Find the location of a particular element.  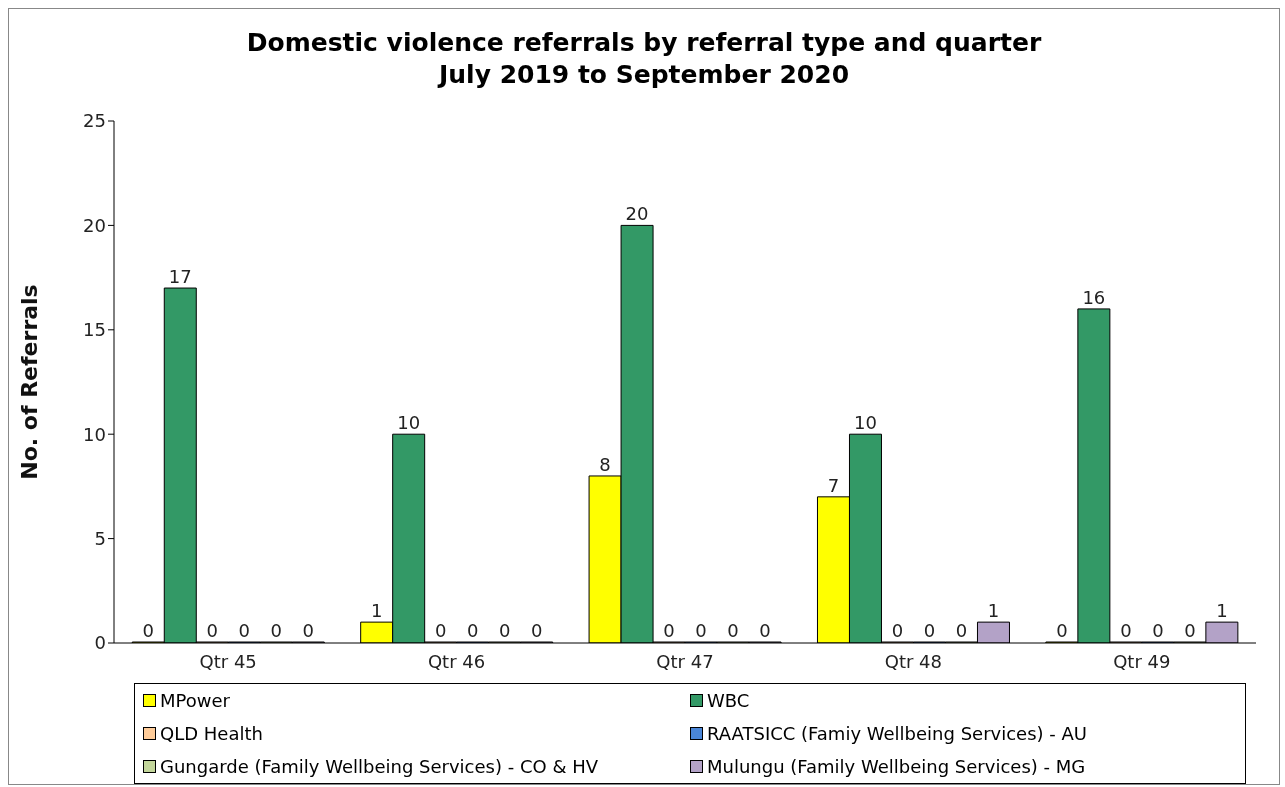

data-label: 16 is located at coordinates (1094, 297).